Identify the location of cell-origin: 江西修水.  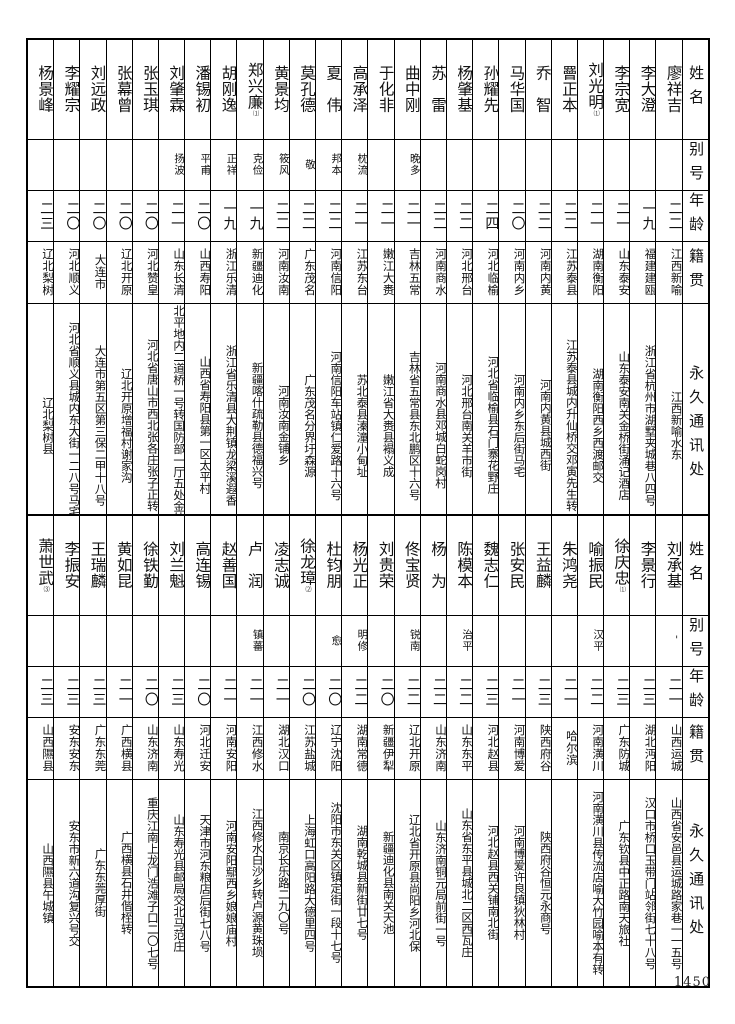
(250, 748).